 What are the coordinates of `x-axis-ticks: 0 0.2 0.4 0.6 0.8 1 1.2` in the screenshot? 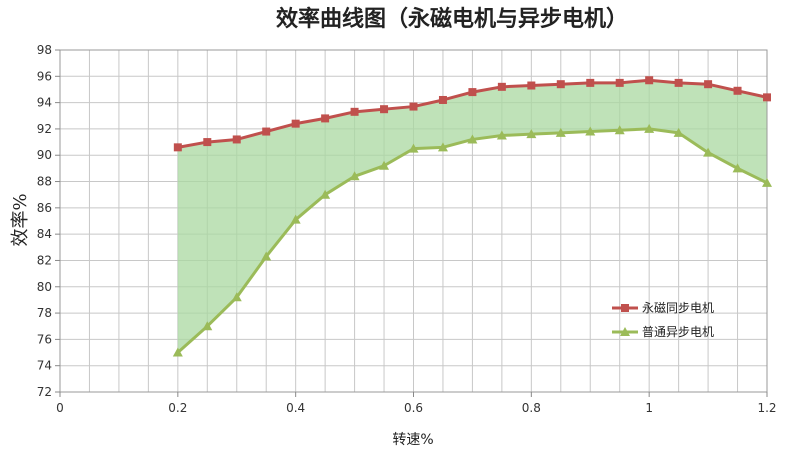 It's located at (416, 403).